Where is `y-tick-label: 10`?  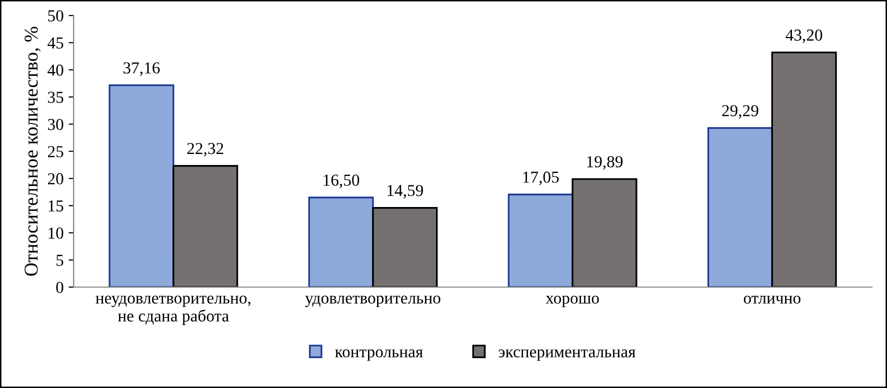
y-tick-label: 10 is located at coordinates (56, 233).